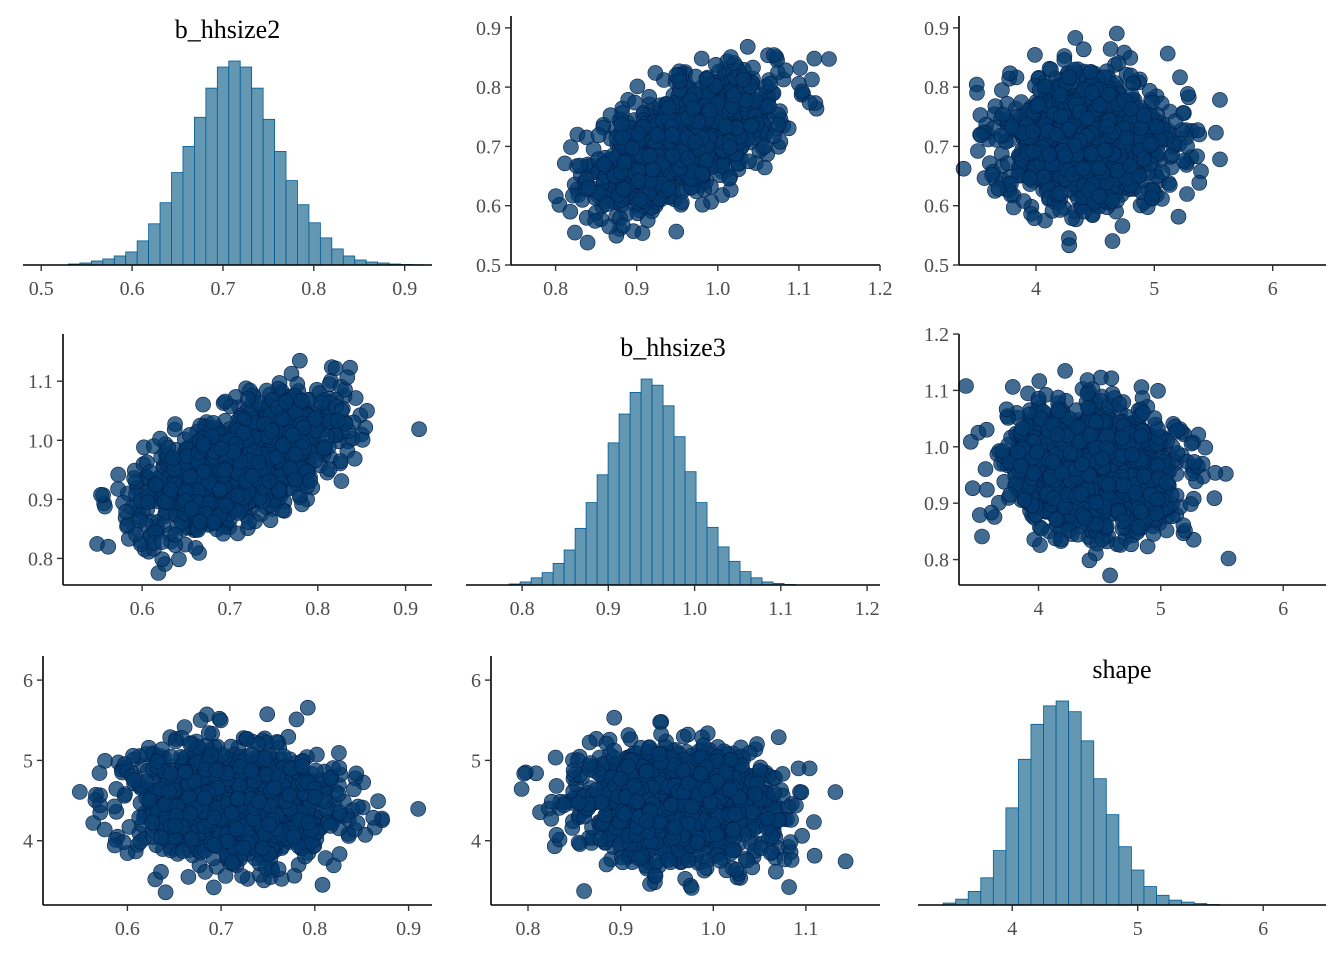 The width and height of the screenshot is (1344, 960). Describe the element at coordinates (936, 147) in the screenshot. I see `y-tick-label: 0.7` at that location.